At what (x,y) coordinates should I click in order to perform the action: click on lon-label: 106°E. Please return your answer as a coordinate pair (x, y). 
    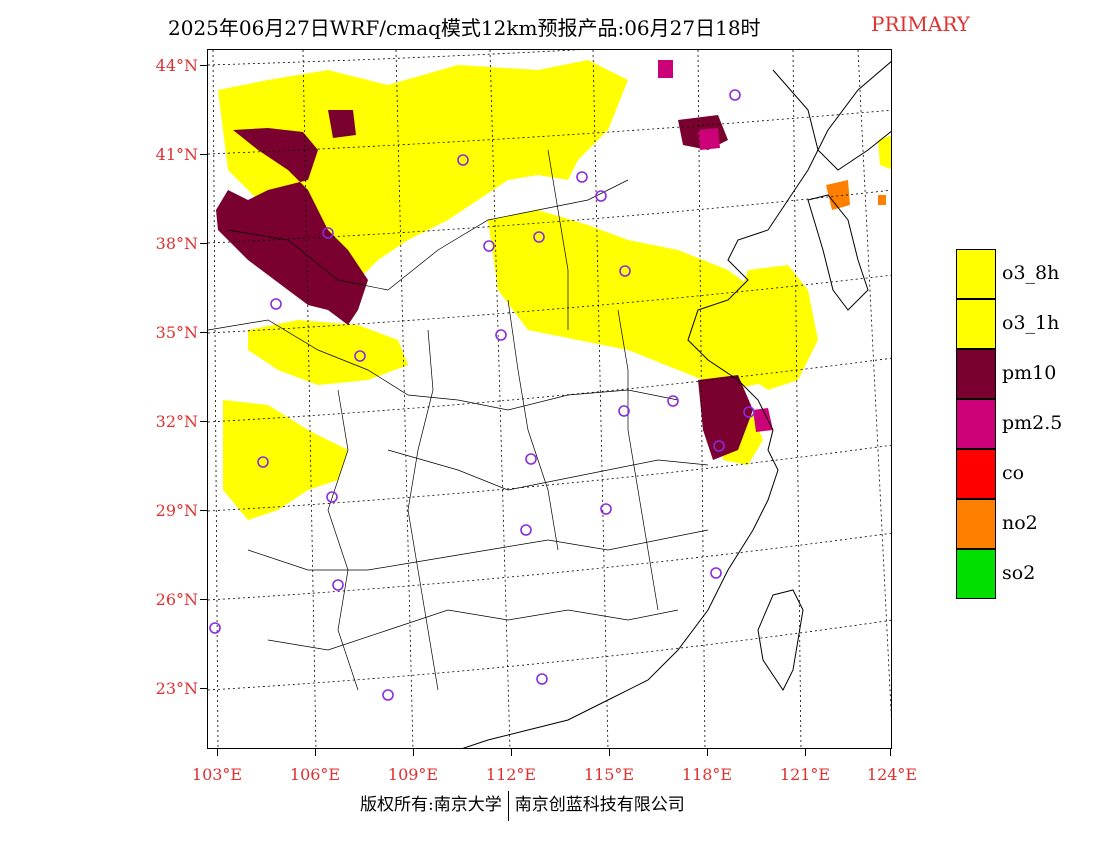
    Looking at the image, I should click on (315, 774).